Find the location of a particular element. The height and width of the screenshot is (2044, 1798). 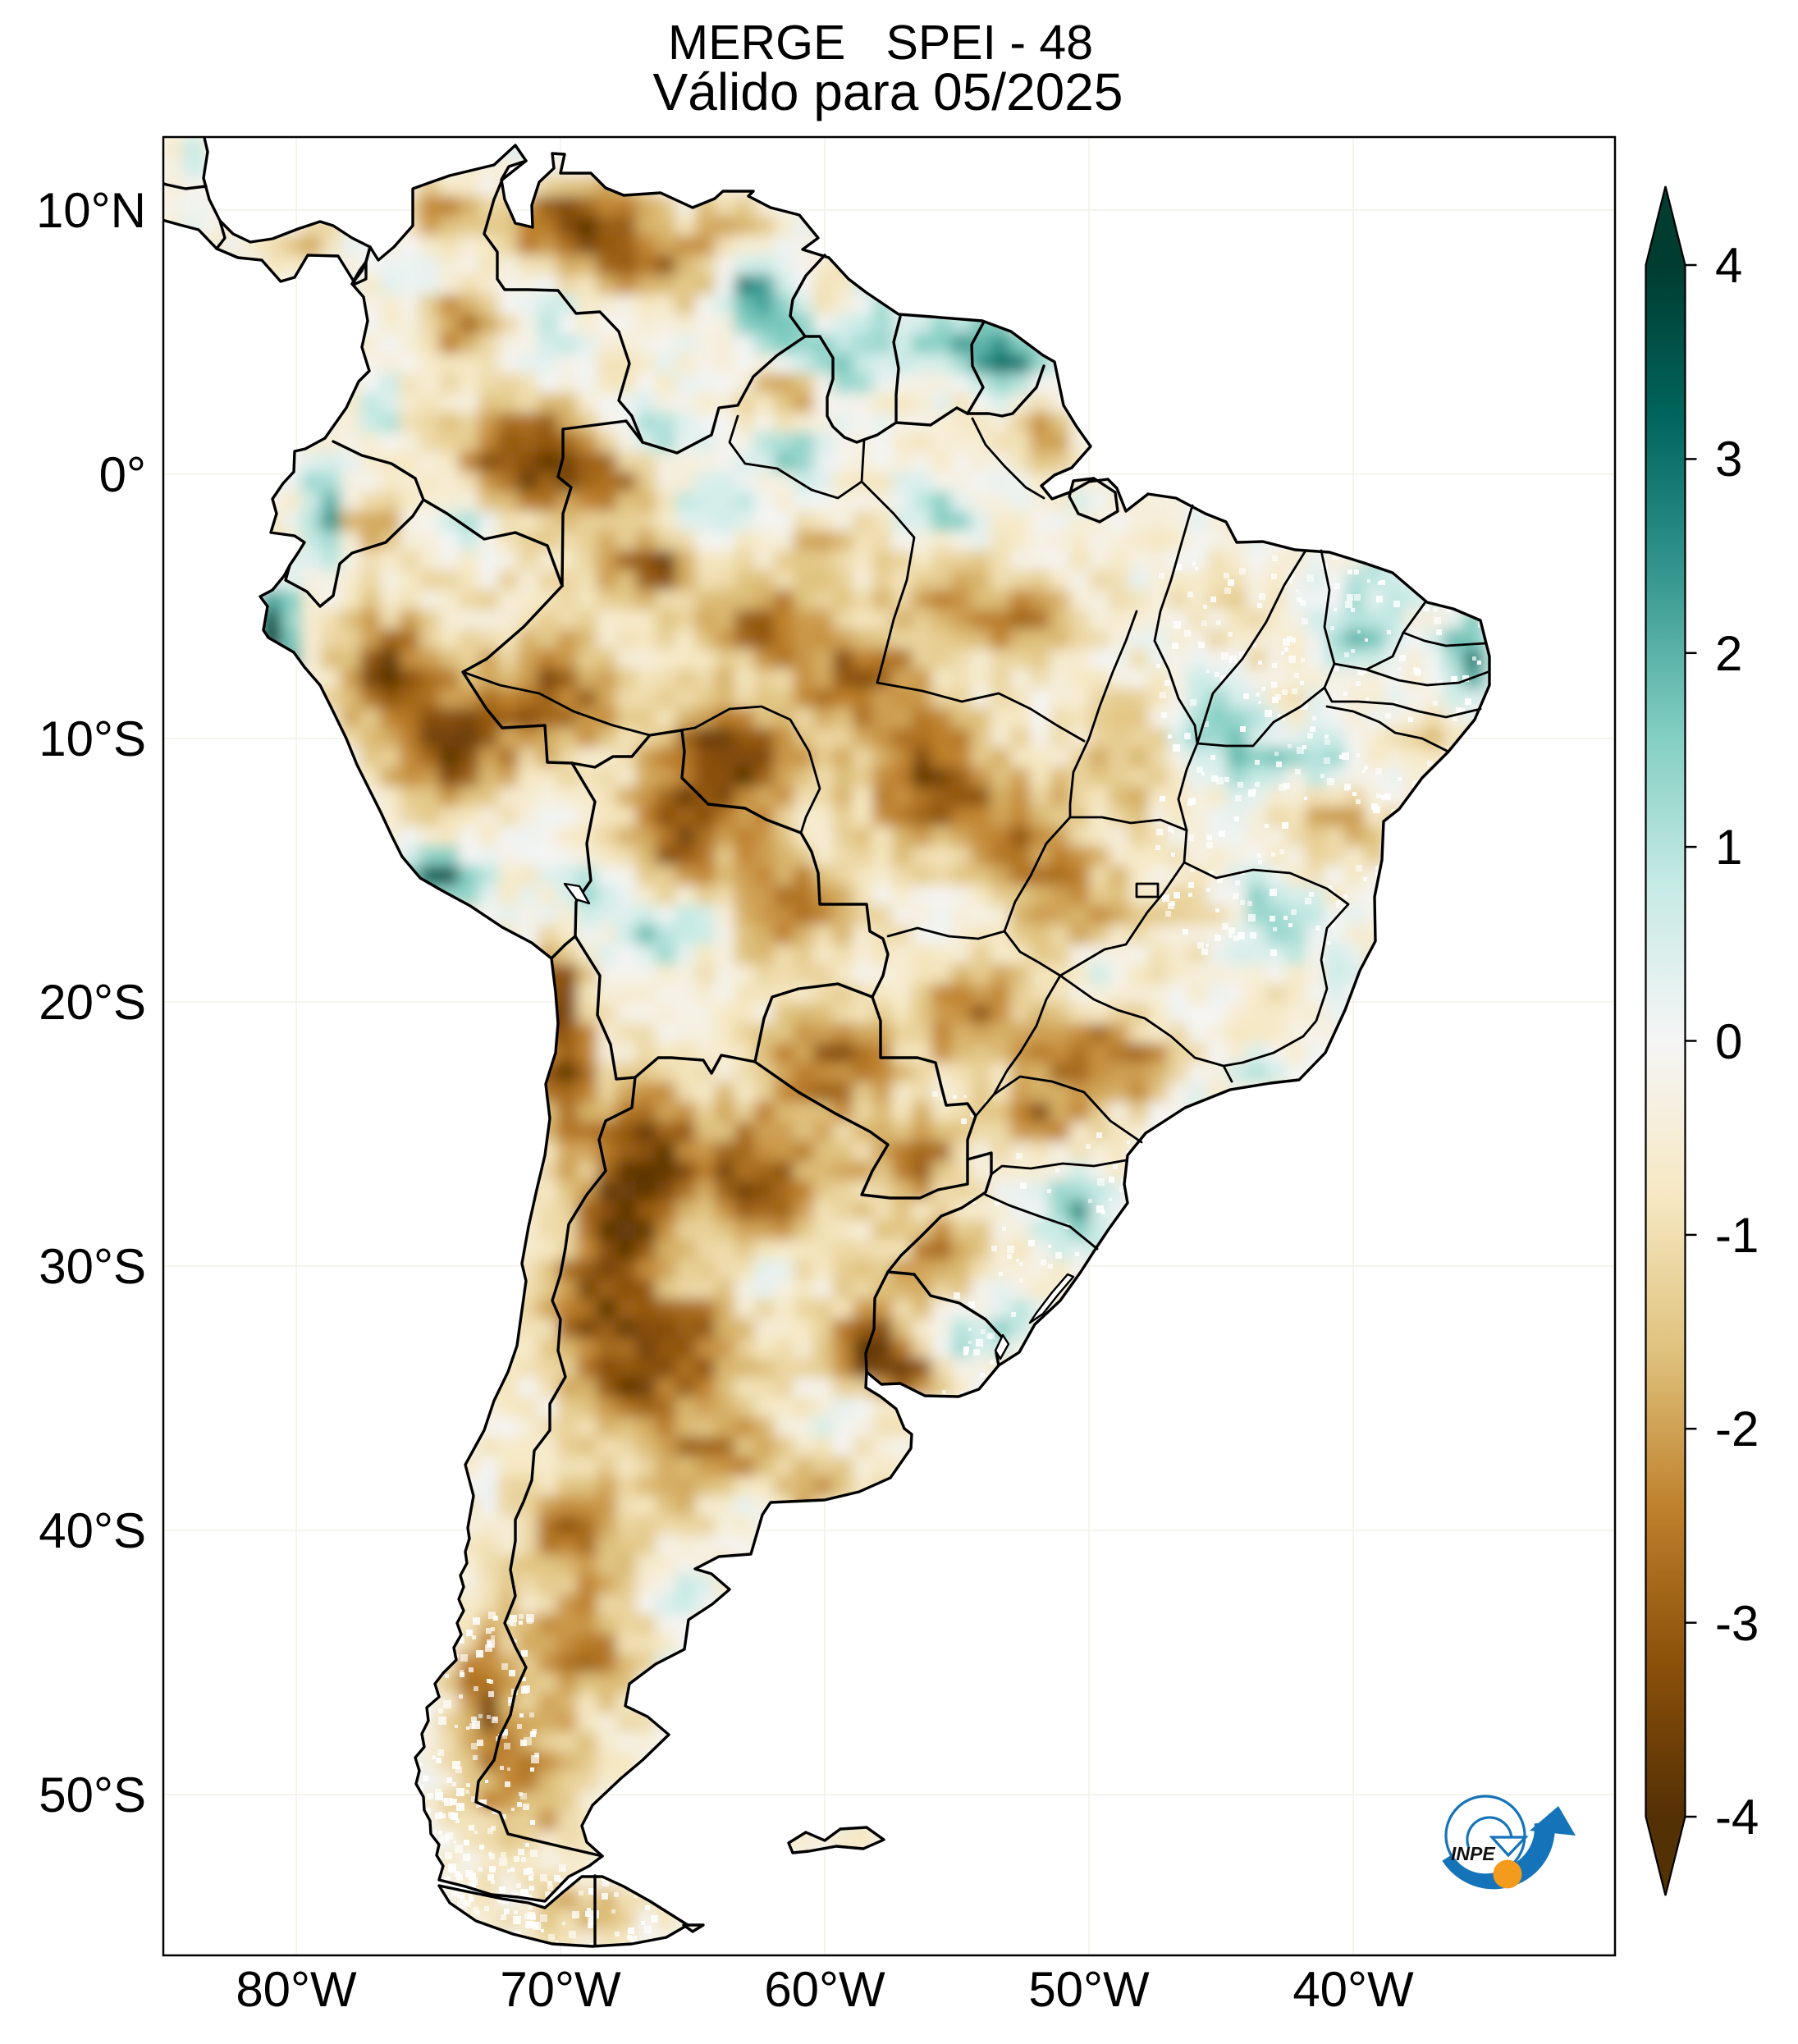

svg-text: 30°S is located at coordinates (92, 1266).